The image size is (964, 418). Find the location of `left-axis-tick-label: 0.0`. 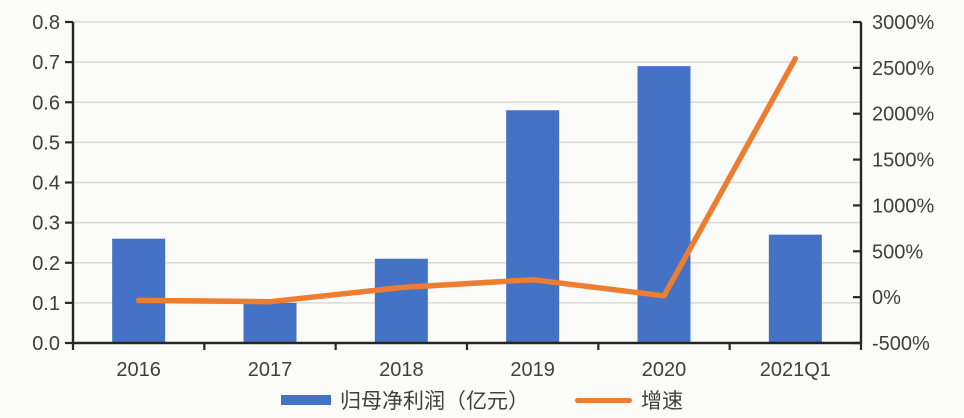

left-axis-tick-label: 0.0 is located at coordinates (46, 344).